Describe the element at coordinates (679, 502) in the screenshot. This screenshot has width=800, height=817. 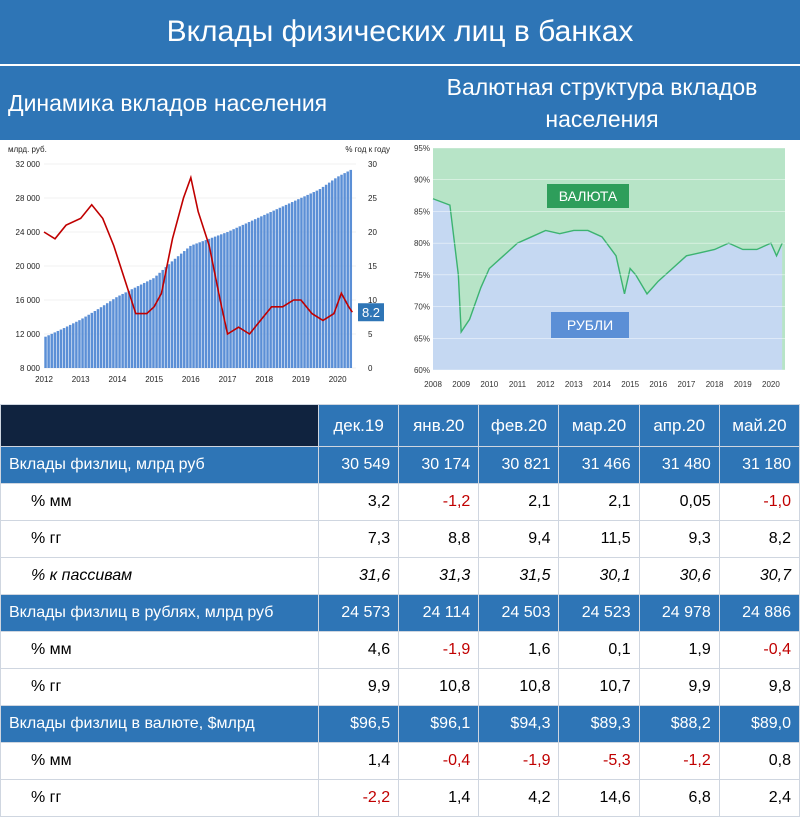
I see `table-cell: 0,05` at that location.